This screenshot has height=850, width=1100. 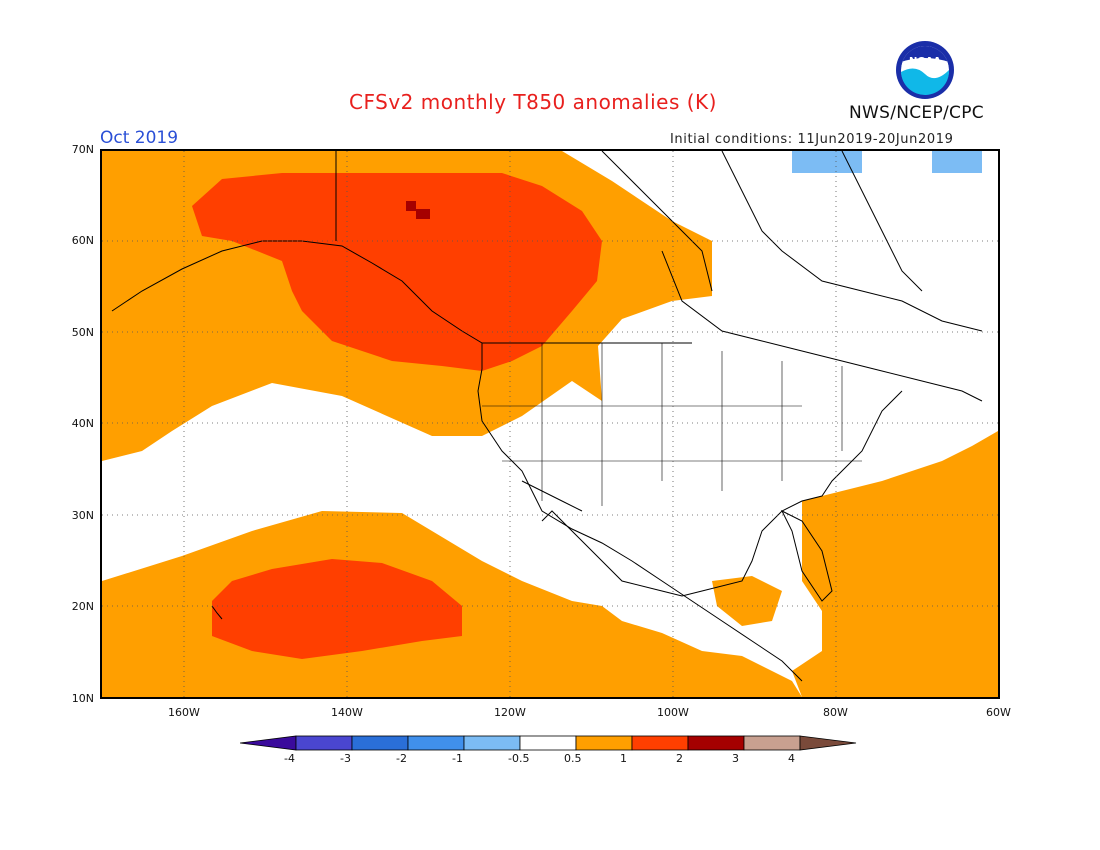 What do you see at coordinates (812, 139) in the screenshot?
I see `initial-conditions: Initial conditions: 11Jun2019-20Jun2019` at bounding box center [812, 139].